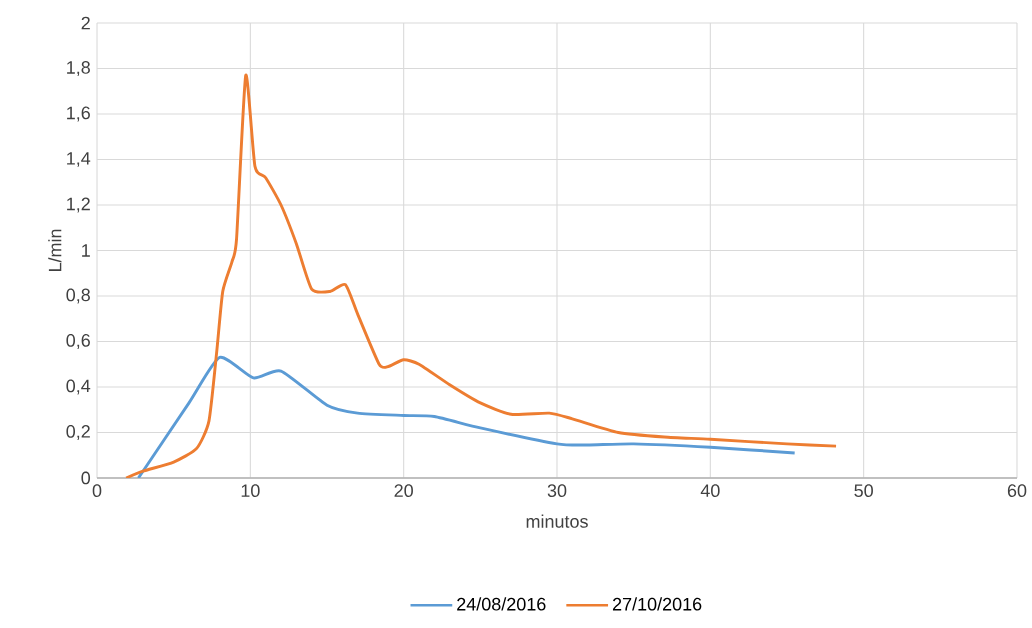  Describe the element at coordinates (55, 250) in the screenshot. I see `y-axis-title: L/min` at that location.